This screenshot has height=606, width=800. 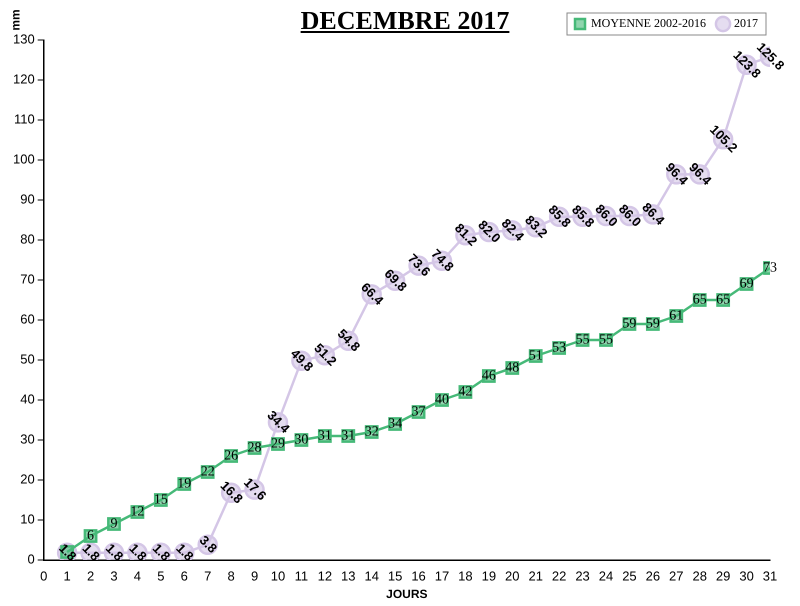 What do you see at coordinates (371, 576) in the screenshot?
I see `x-tick-label: 14` at bounding box center [371, 576].